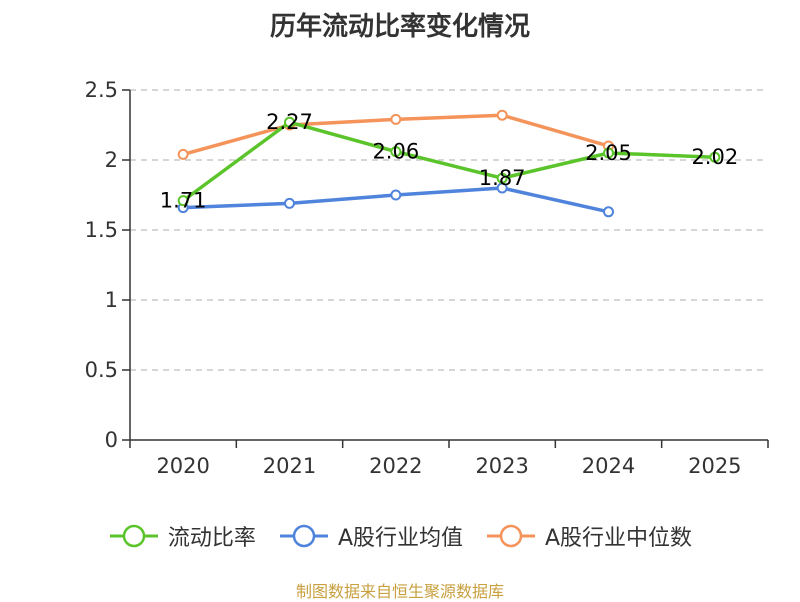  Describe the element at coordinates (101, 90) in the screenshot. I see `y-tick-label: 2.5` at that location.